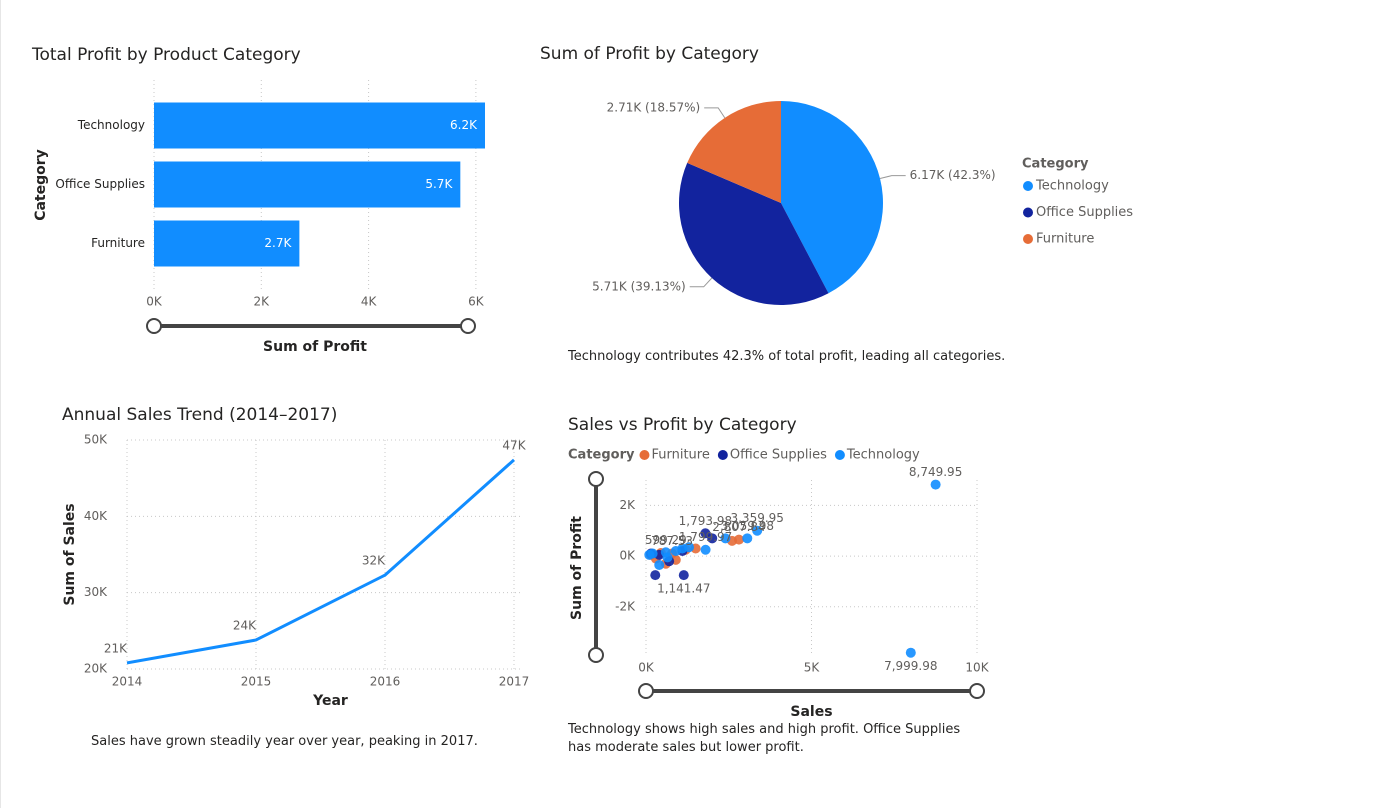  What do you see at coordinates (96, 440) in the screenshot?
I see `y-tick-label: 50K` at bounding box center [96, 440].